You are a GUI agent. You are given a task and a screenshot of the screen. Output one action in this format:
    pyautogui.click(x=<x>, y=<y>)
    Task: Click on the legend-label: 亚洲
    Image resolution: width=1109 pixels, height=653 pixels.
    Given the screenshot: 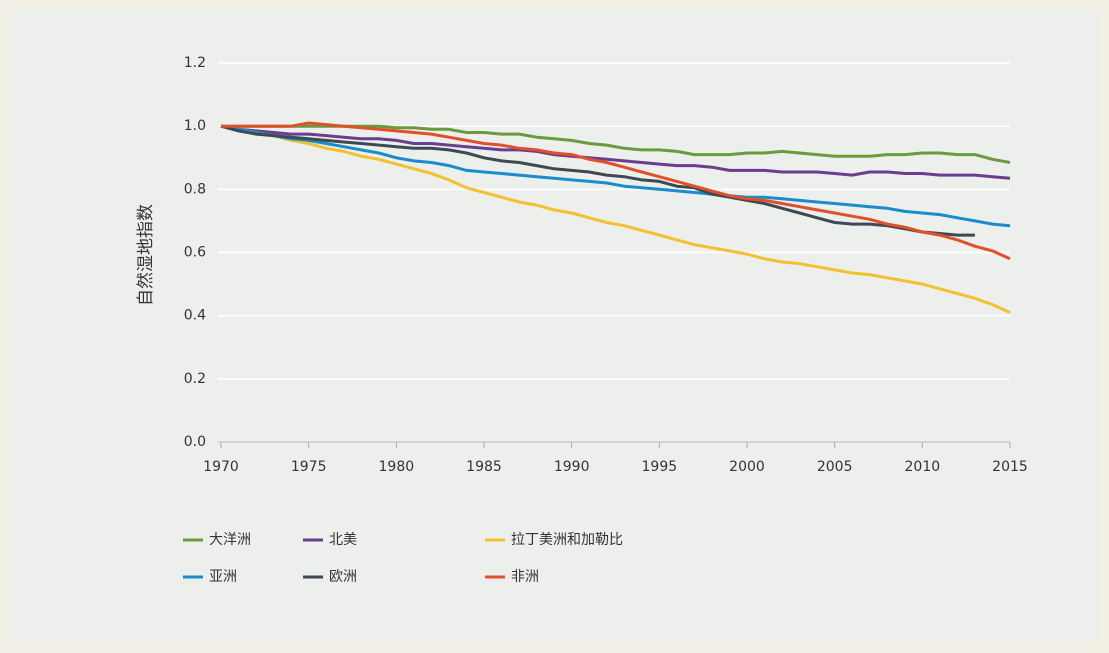 What is the action you would take?
    pyautogui.click(x=223, y=577)
    